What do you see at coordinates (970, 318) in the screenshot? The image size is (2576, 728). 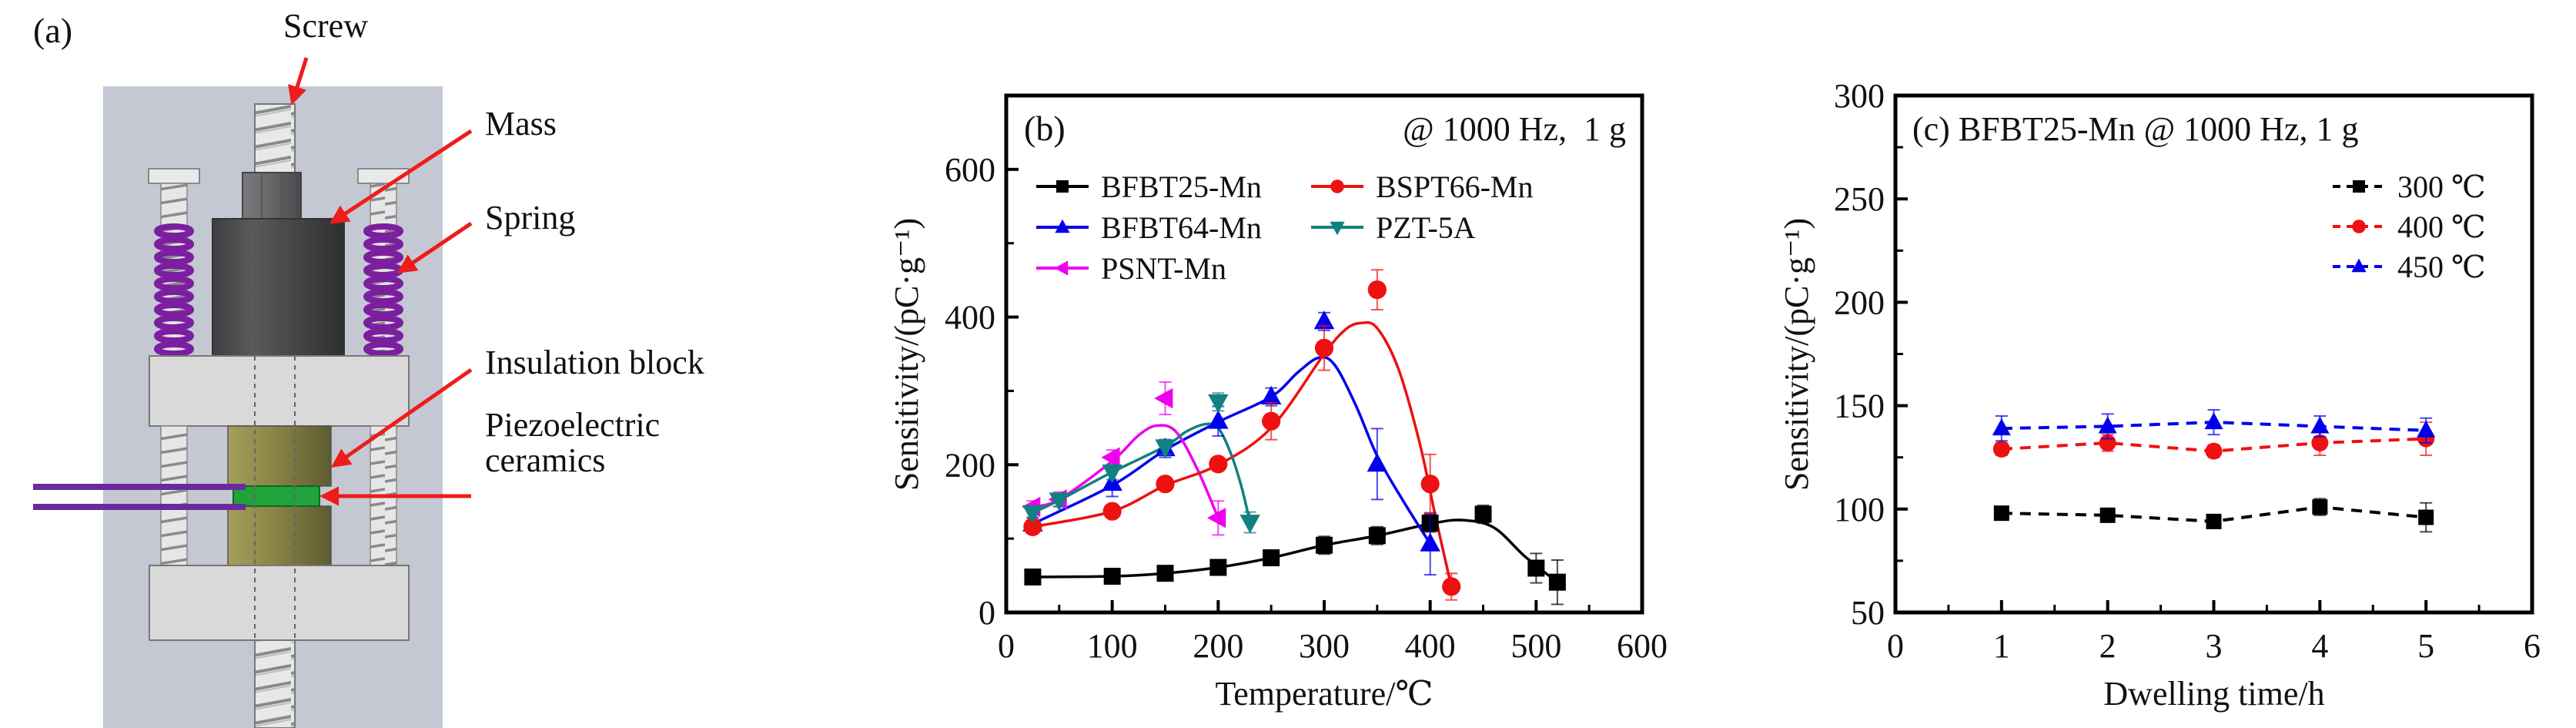 I see `y-tick-label: 400` at bounding box center [970, 318].